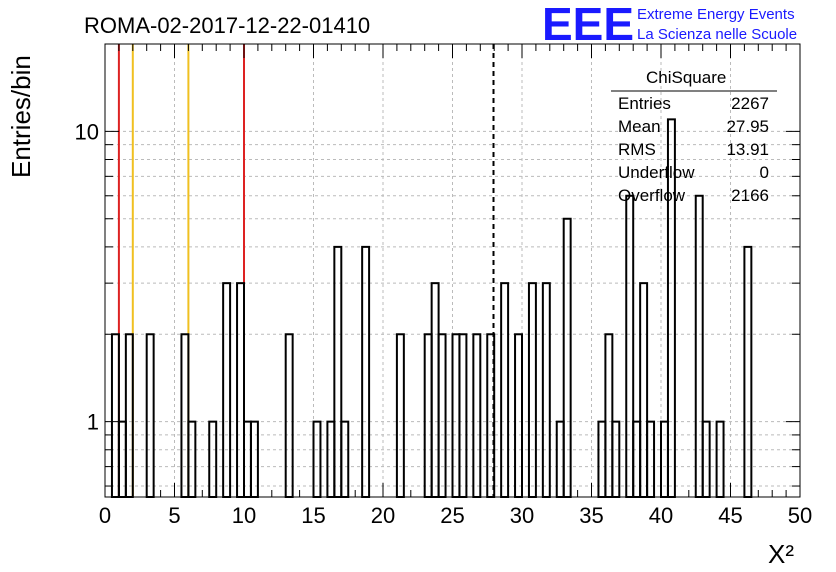 This screenshot has height=572, width=836. What do you see at coordinates (747, 126) in the screenshot?
I see `stats-value: 27.95` at bounding box center [747, 126].